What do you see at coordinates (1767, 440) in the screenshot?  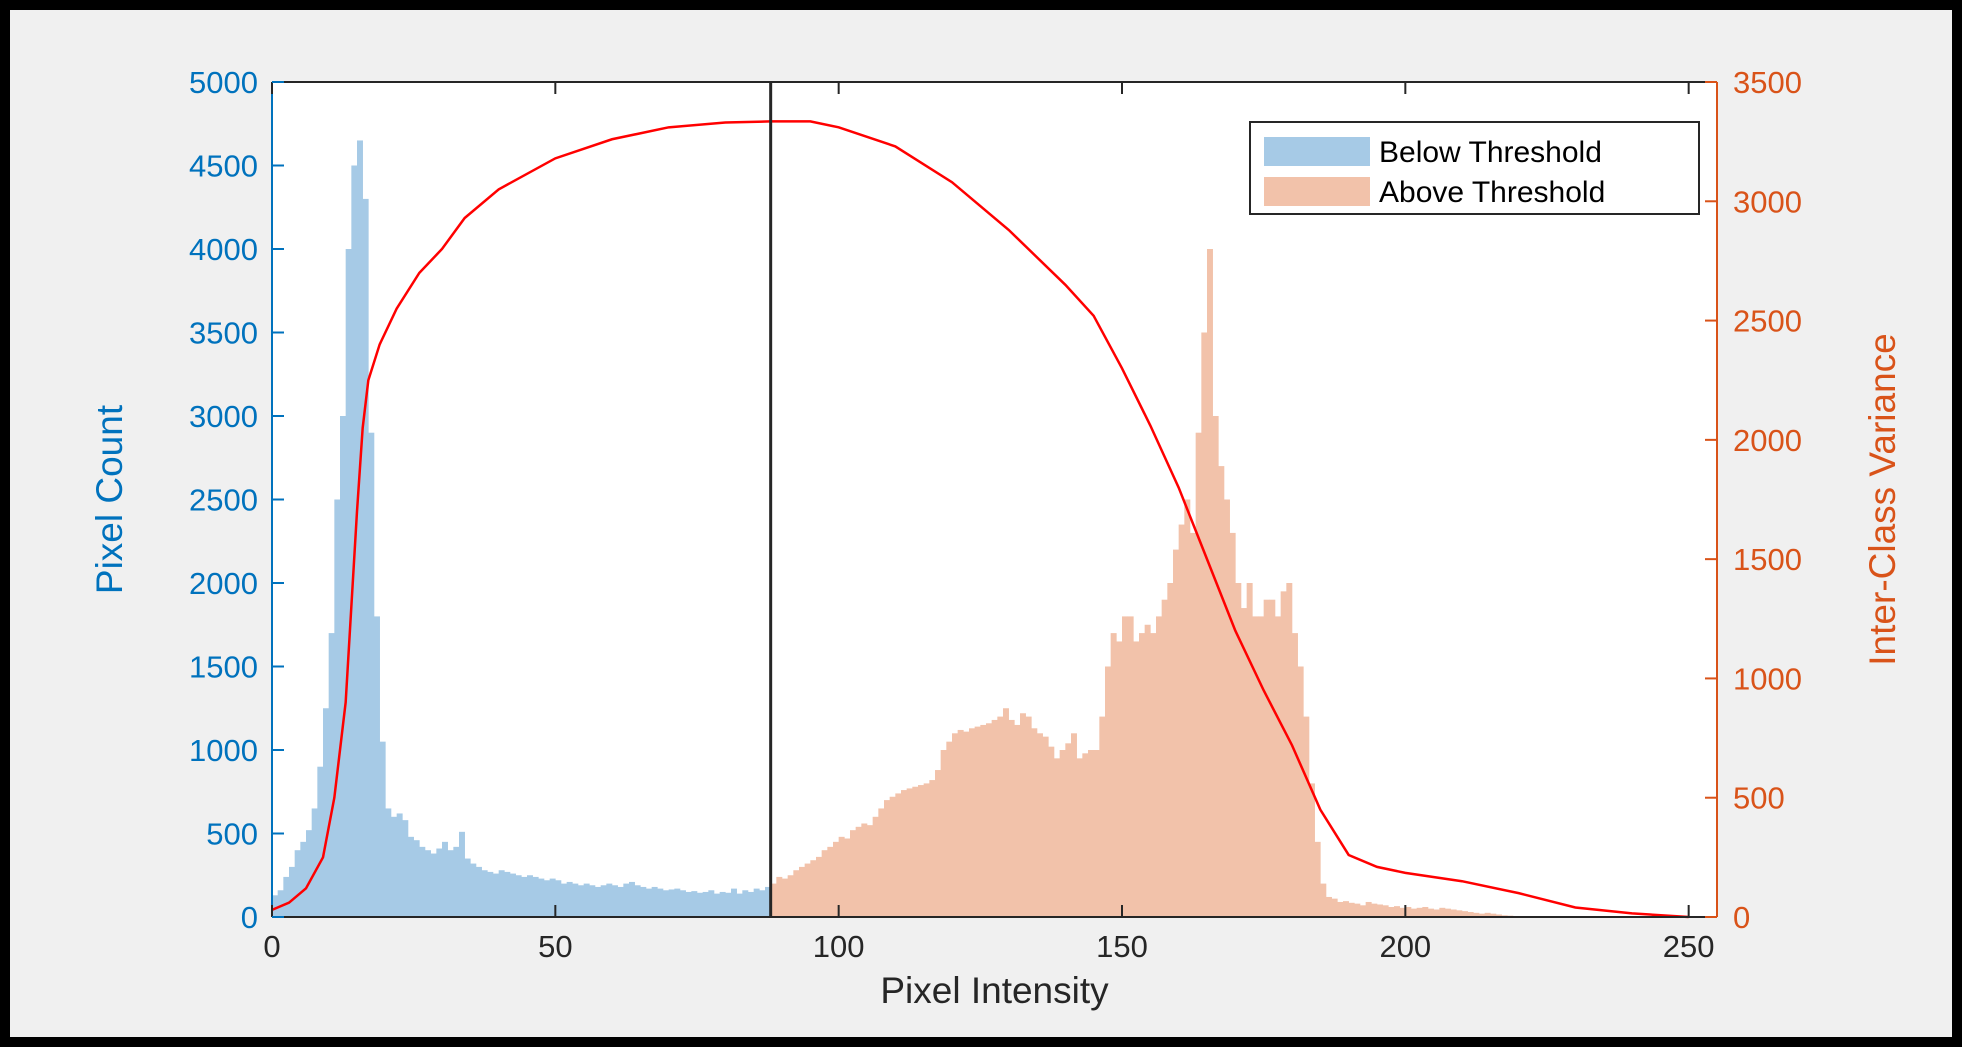 I see `y-right-tick-label: 2000` at bounding box center [1767, 440].